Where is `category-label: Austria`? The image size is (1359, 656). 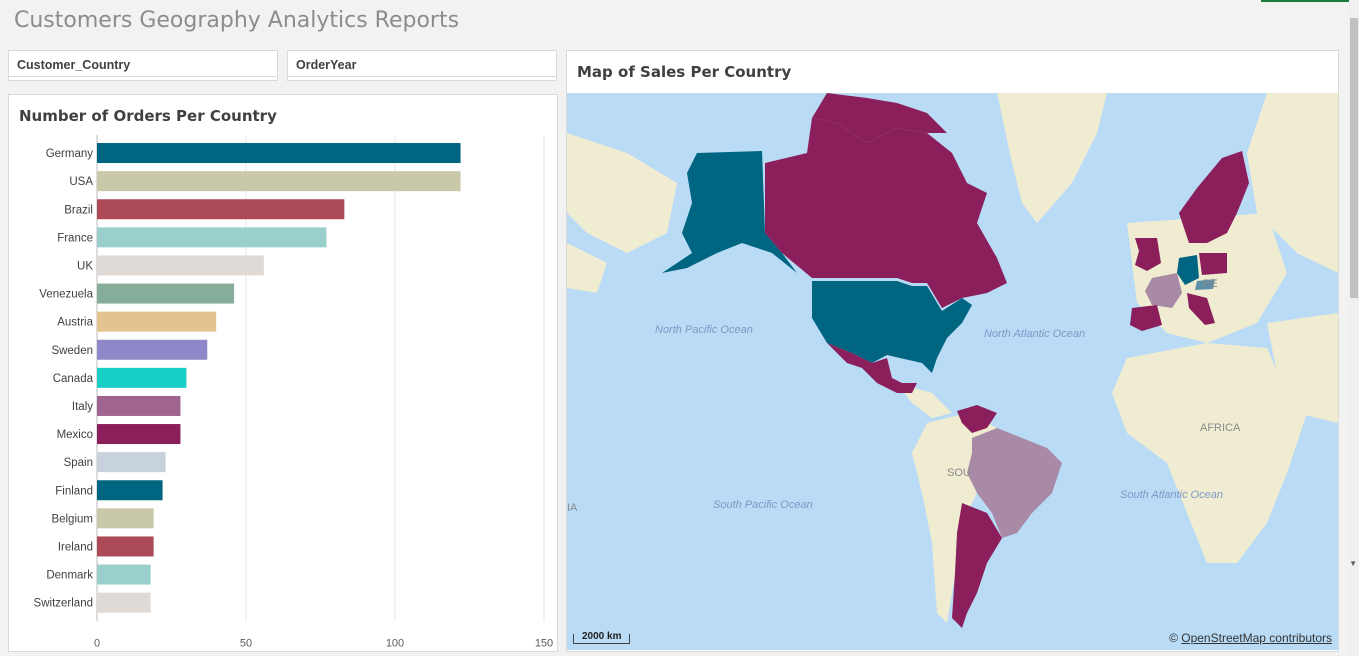 category-label: Austria is located at coordinates (75, 323).